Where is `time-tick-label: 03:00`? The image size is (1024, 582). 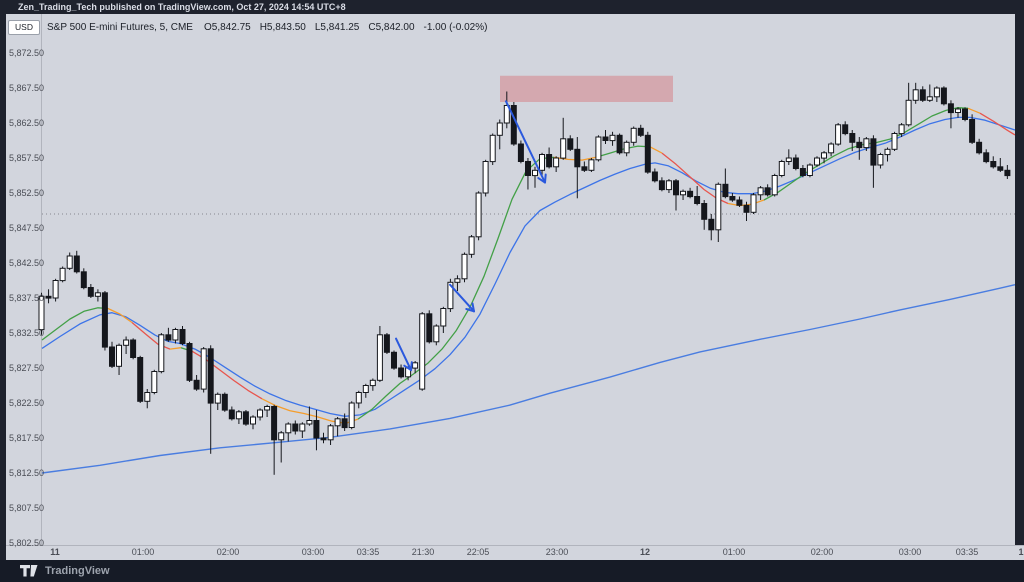
time-tick-label: 03:00 is located at coordinates (910, 552).